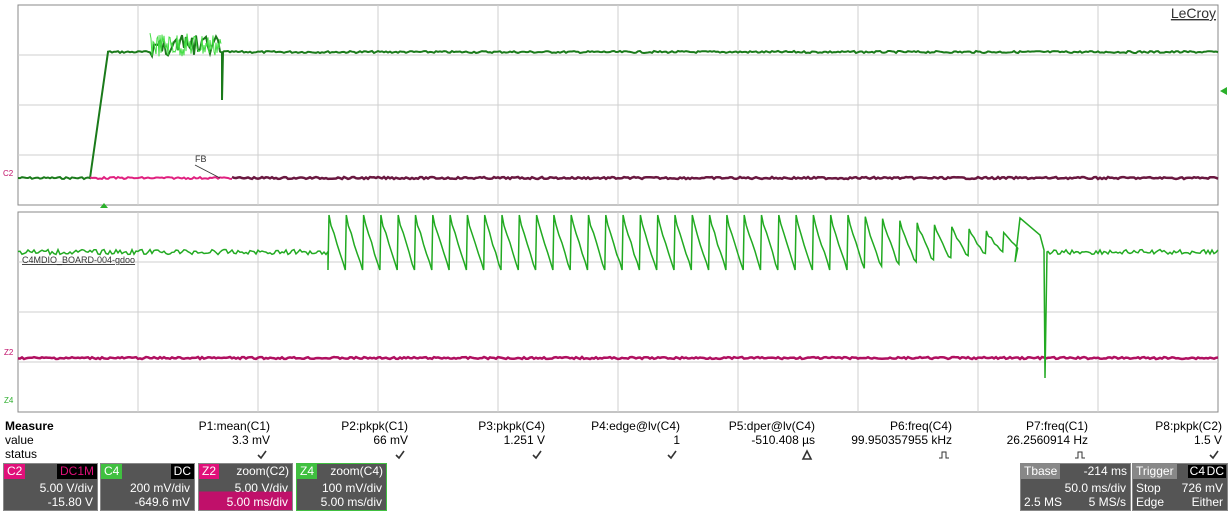  What do you see at coordinates (374, 426) in the screenshot?
I see `param-name: P2:pkpk(C1)` at bounding box center [374, 426].